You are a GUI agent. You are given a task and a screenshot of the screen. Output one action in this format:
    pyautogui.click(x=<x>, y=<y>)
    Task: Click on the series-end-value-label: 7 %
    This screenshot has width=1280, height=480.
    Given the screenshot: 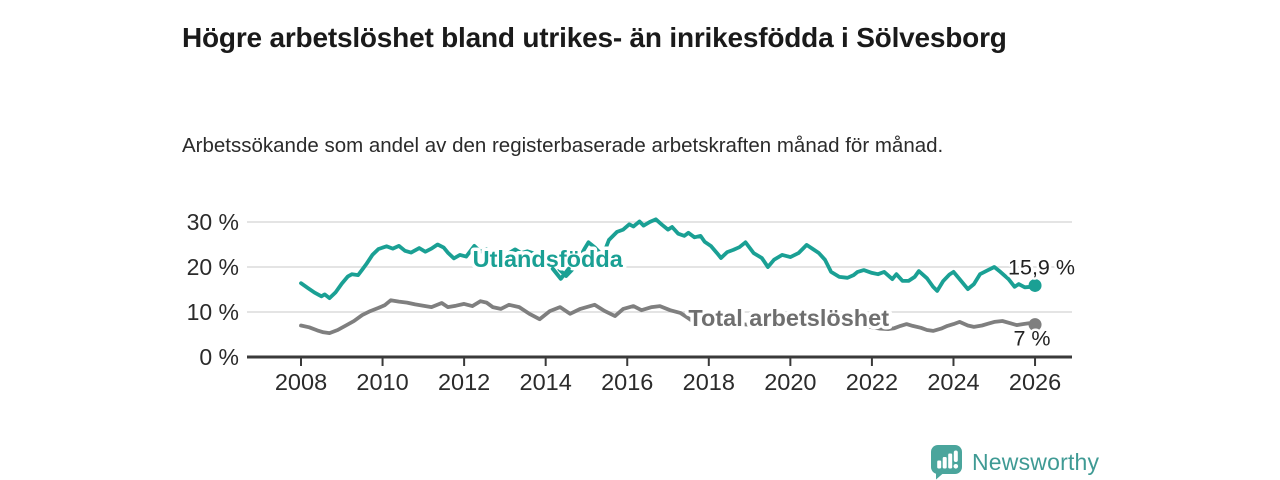 What is the action you would take?
    pyautogui.click(x=1032, y=339)
    